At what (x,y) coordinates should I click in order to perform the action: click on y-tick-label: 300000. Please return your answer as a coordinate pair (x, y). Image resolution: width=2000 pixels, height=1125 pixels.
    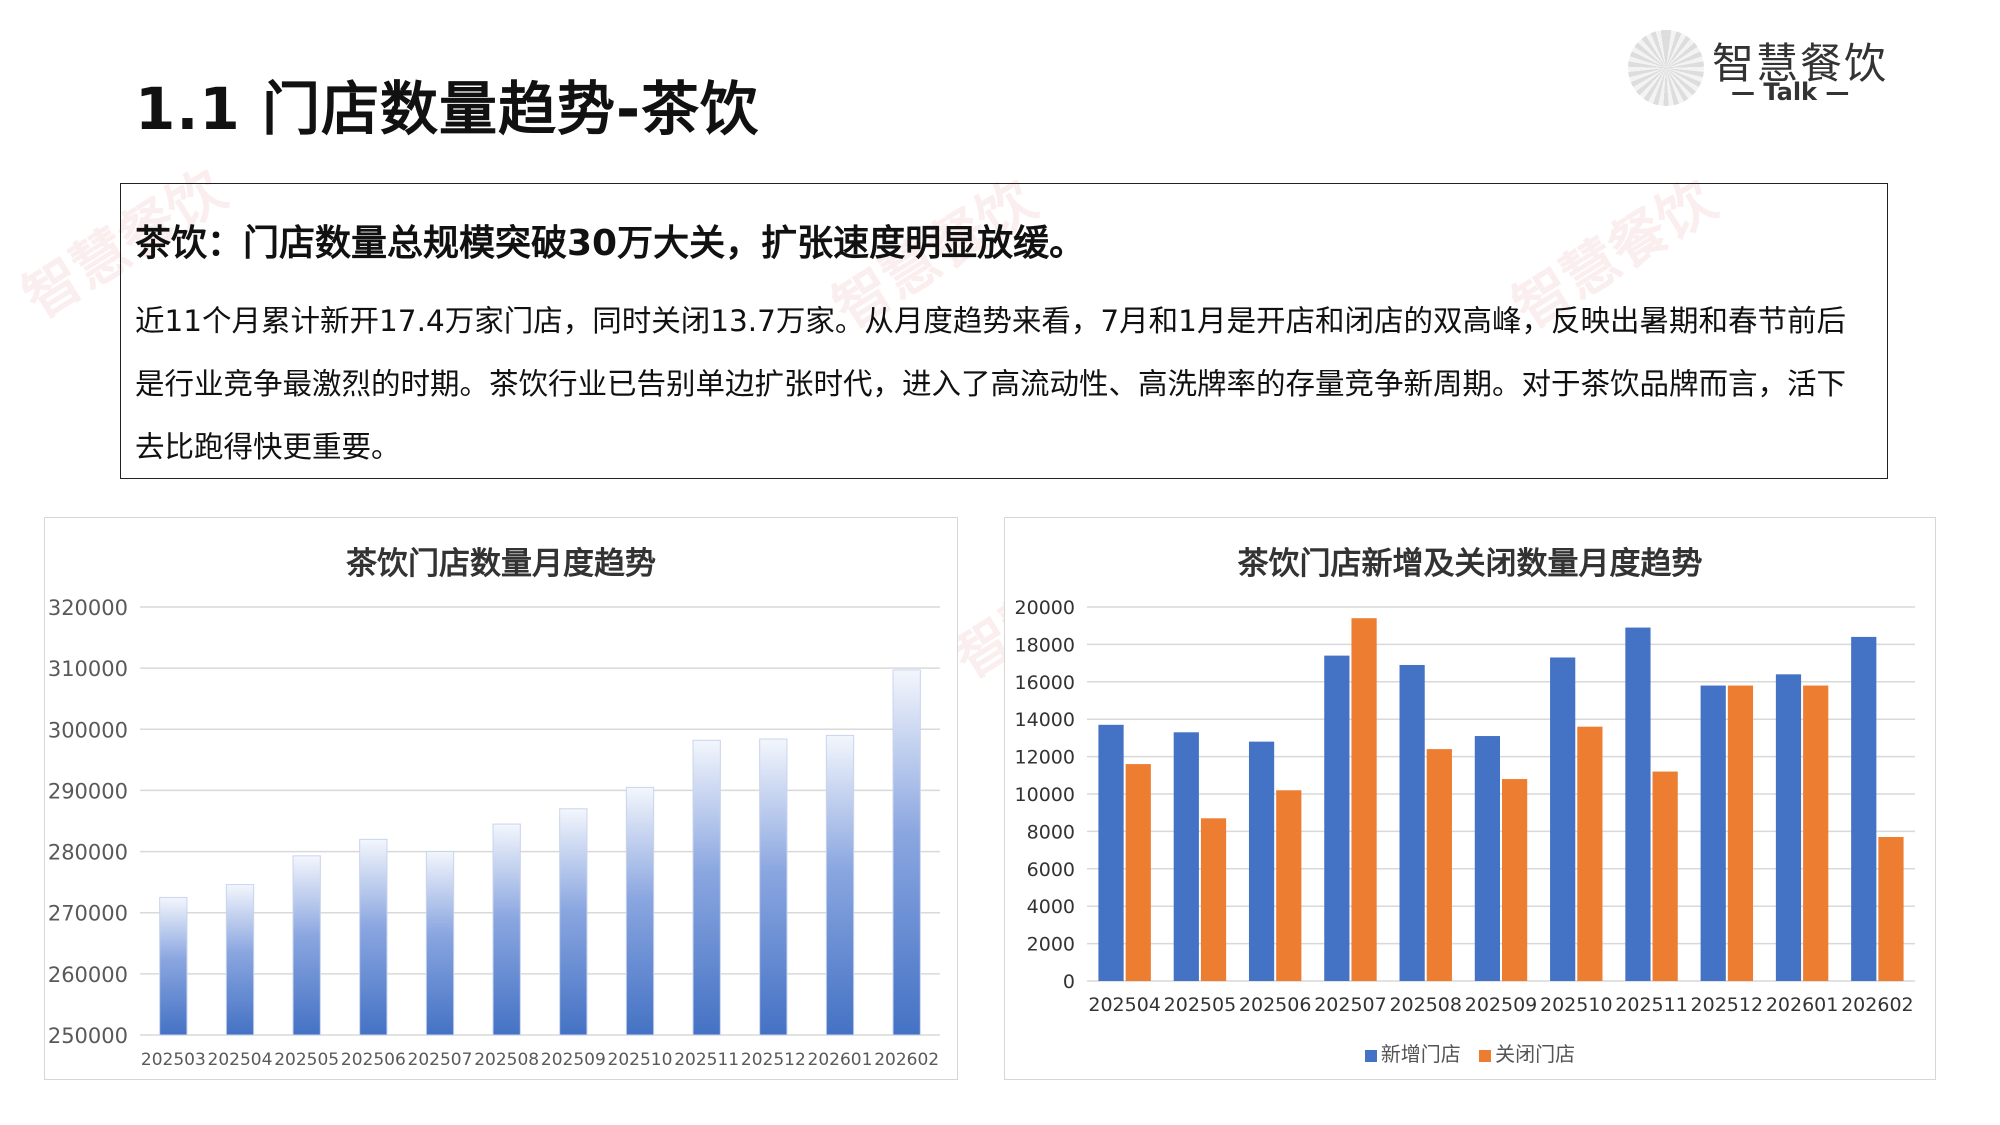
    Looking at the image, I should click on (88, 730).